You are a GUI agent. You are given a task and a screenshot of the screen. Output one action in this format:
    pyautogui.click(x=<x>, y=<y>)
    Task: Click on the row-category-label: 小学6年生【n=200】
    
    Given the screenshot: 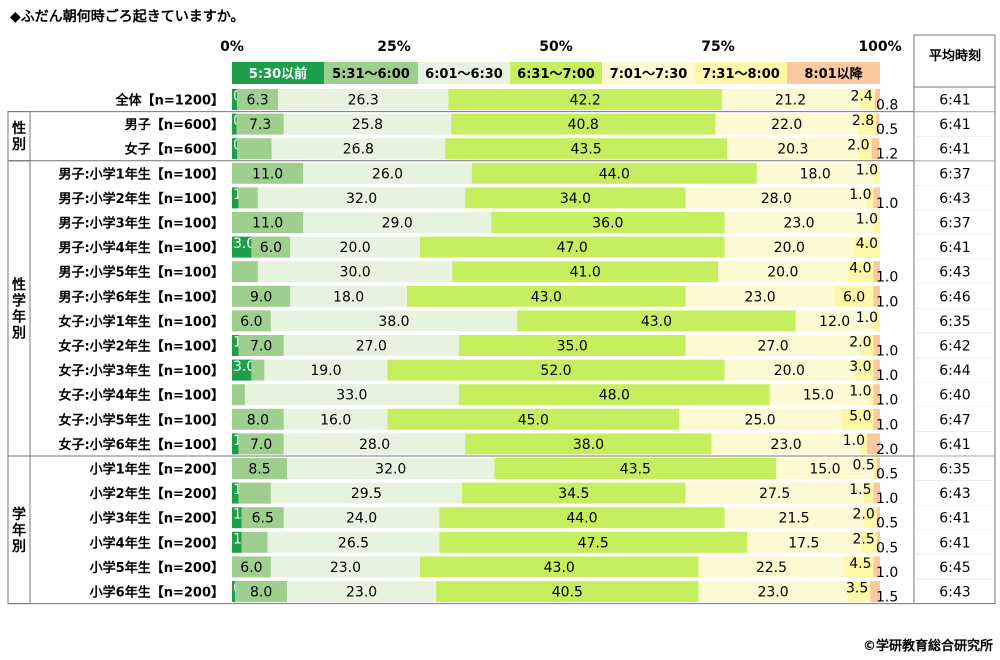 What is the action you would take?
    pyautogui.click(x=157, y=593)
    